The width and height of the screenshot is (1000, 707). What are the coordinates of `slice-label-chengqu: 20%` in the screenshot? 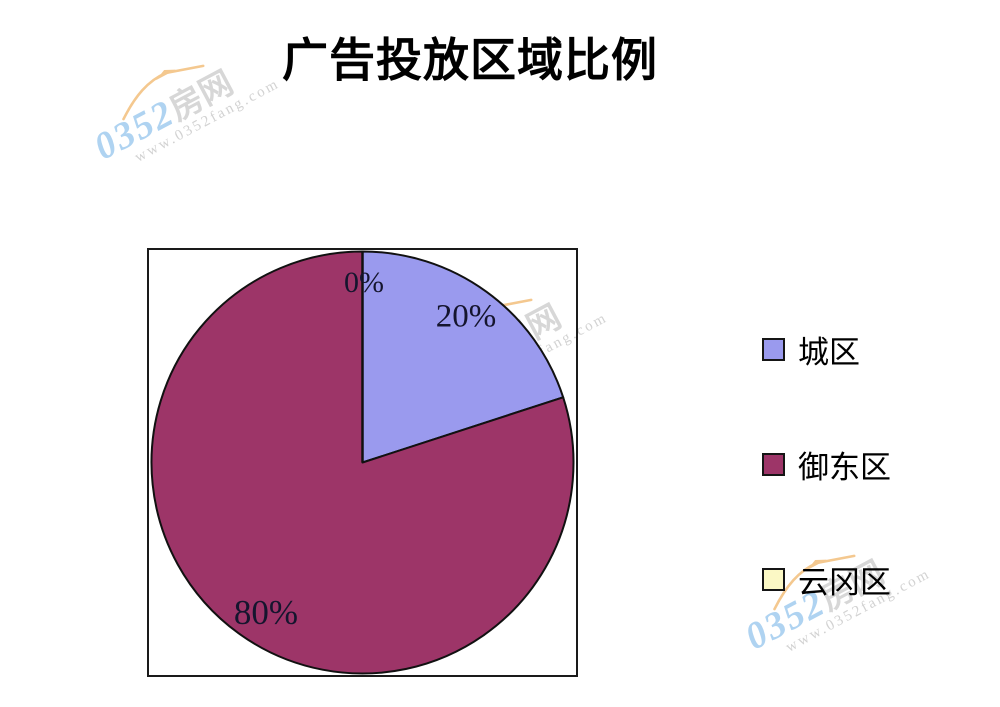 It's located at (466, 316).